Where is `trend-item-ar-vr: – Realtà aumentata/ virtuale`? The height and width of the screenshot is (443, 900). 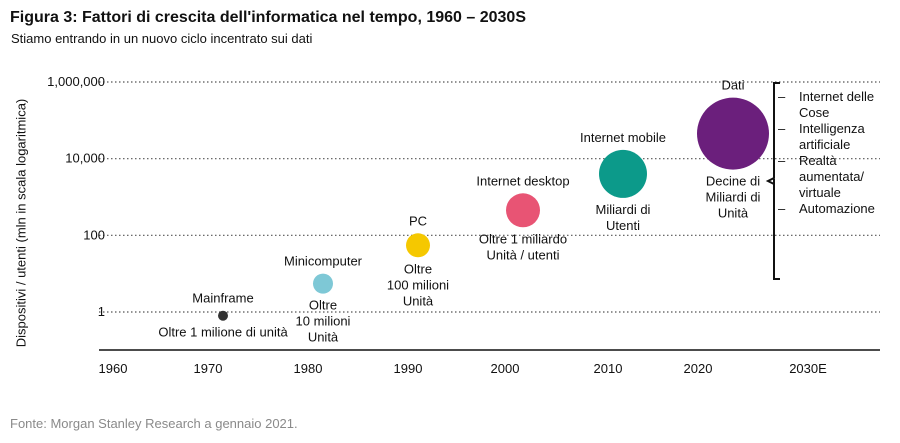 trend-item-ar-vr: – Realtà aumentata/ virtuale is located at coordinates (836, 177).